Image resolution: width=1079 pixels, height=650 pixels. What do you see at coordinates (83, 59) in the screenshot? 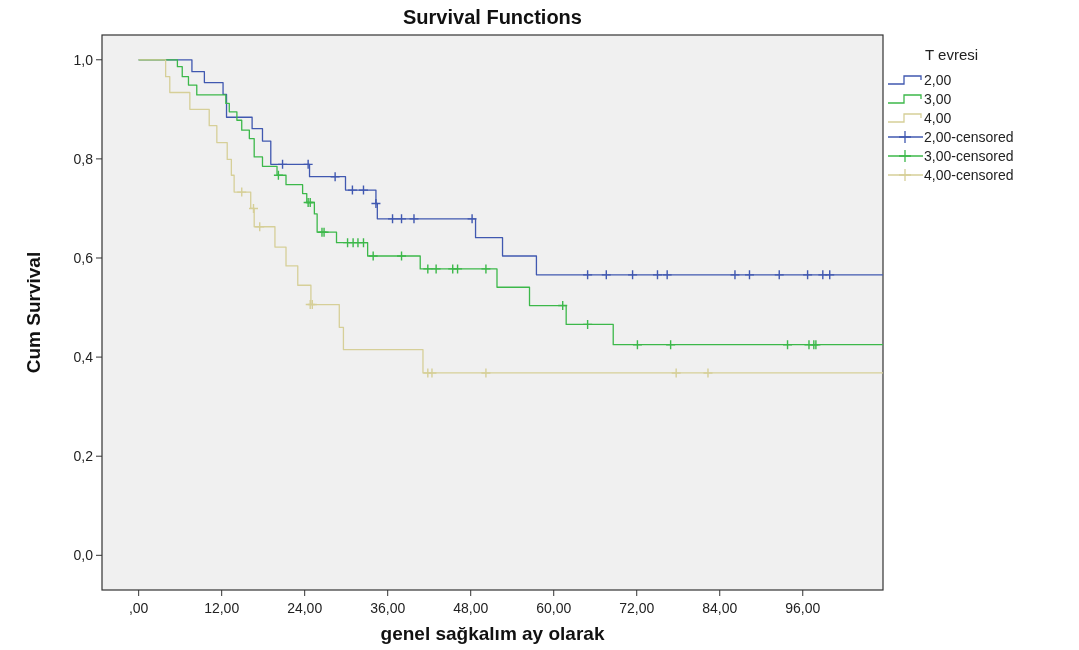
I see `y-tick-label: 1,0` at bounding box center [83, 59].